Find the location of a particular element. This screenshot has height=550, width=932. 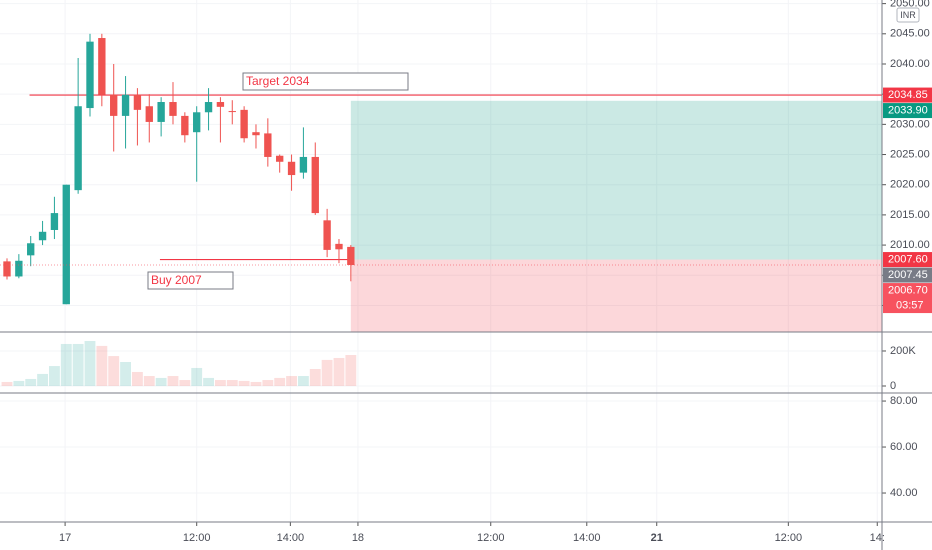

y-tick-label: 2045.00 is located at coordinates (910, 34).